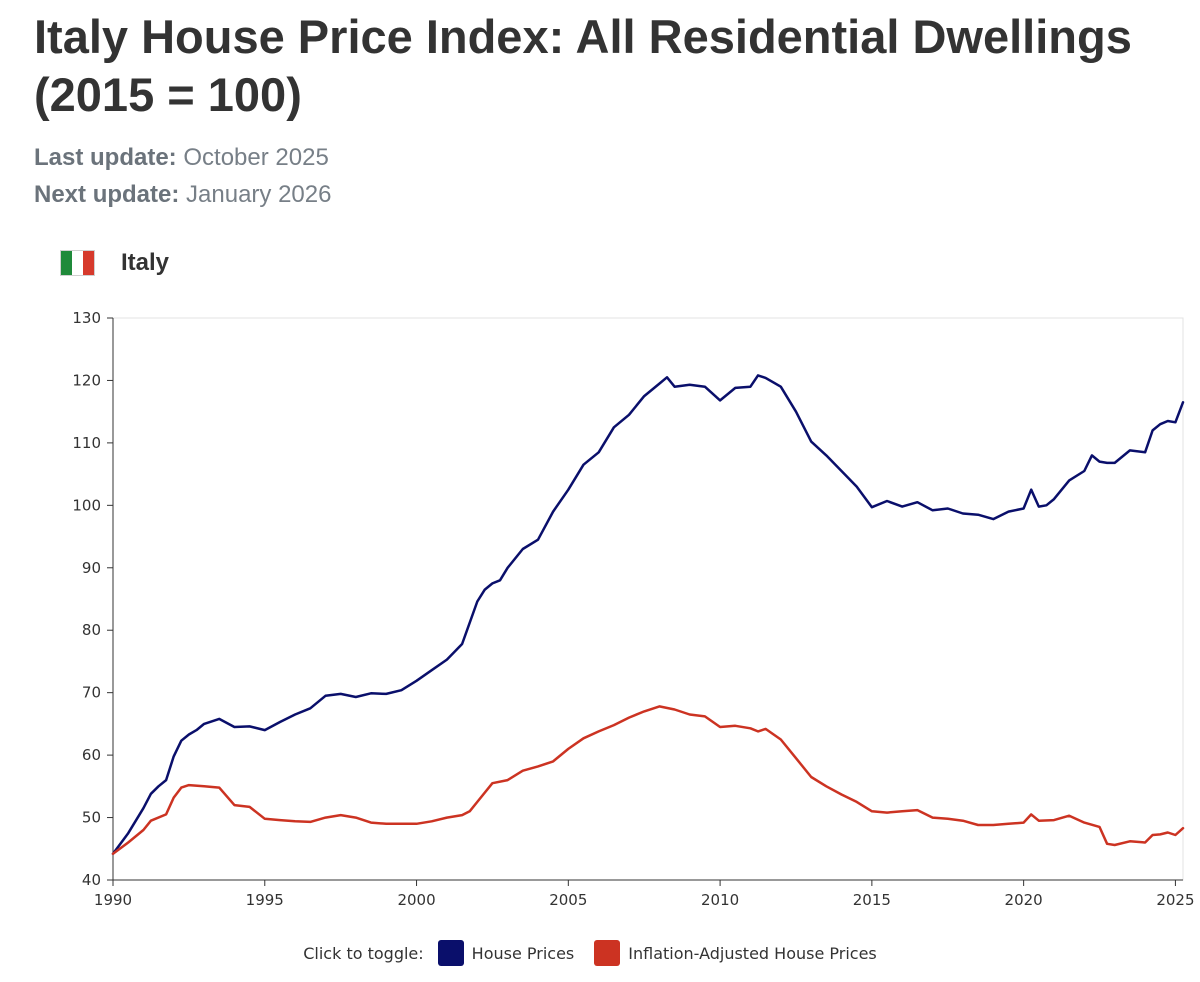 The height and width of the screenshot is (982, 1200). What do you see at coordinates (114, 263) in the screenshot?
I see `country-selector: Italy` at bounding box center [114, 263].